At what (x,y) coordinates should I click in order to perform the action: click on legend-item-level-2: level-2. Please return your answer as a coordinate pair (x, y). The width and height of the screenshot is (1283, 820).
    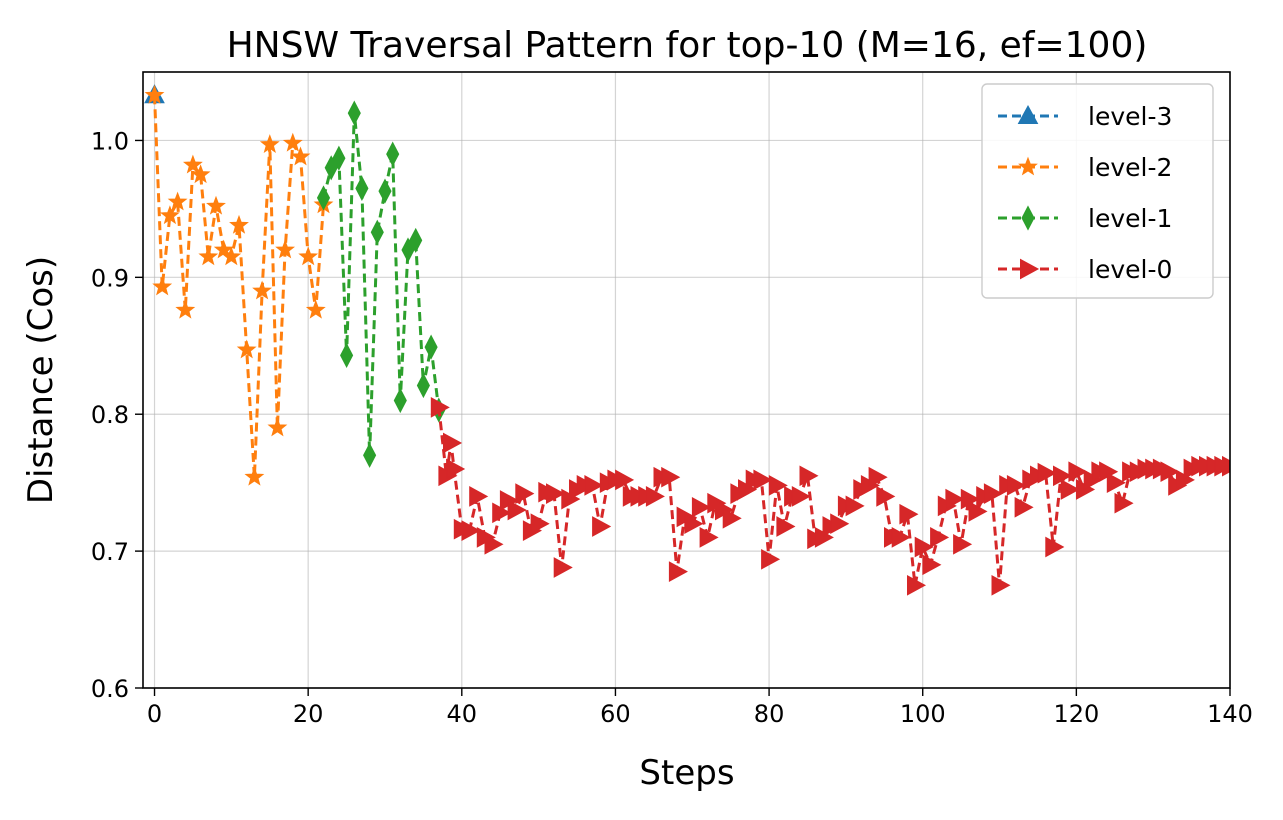
    Looking at the image, I should click on (1085, 167).